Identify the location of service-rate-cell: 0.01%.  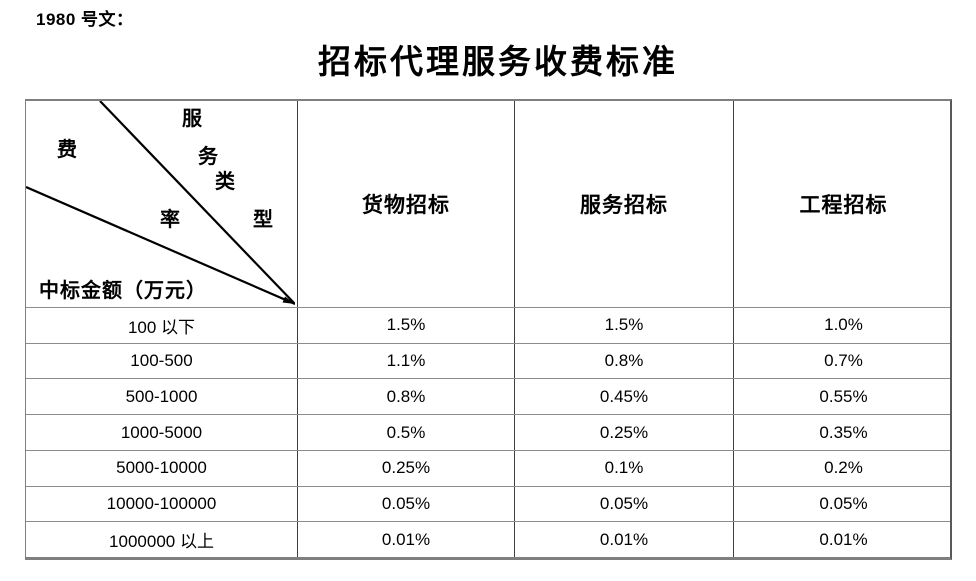
(623, 540).